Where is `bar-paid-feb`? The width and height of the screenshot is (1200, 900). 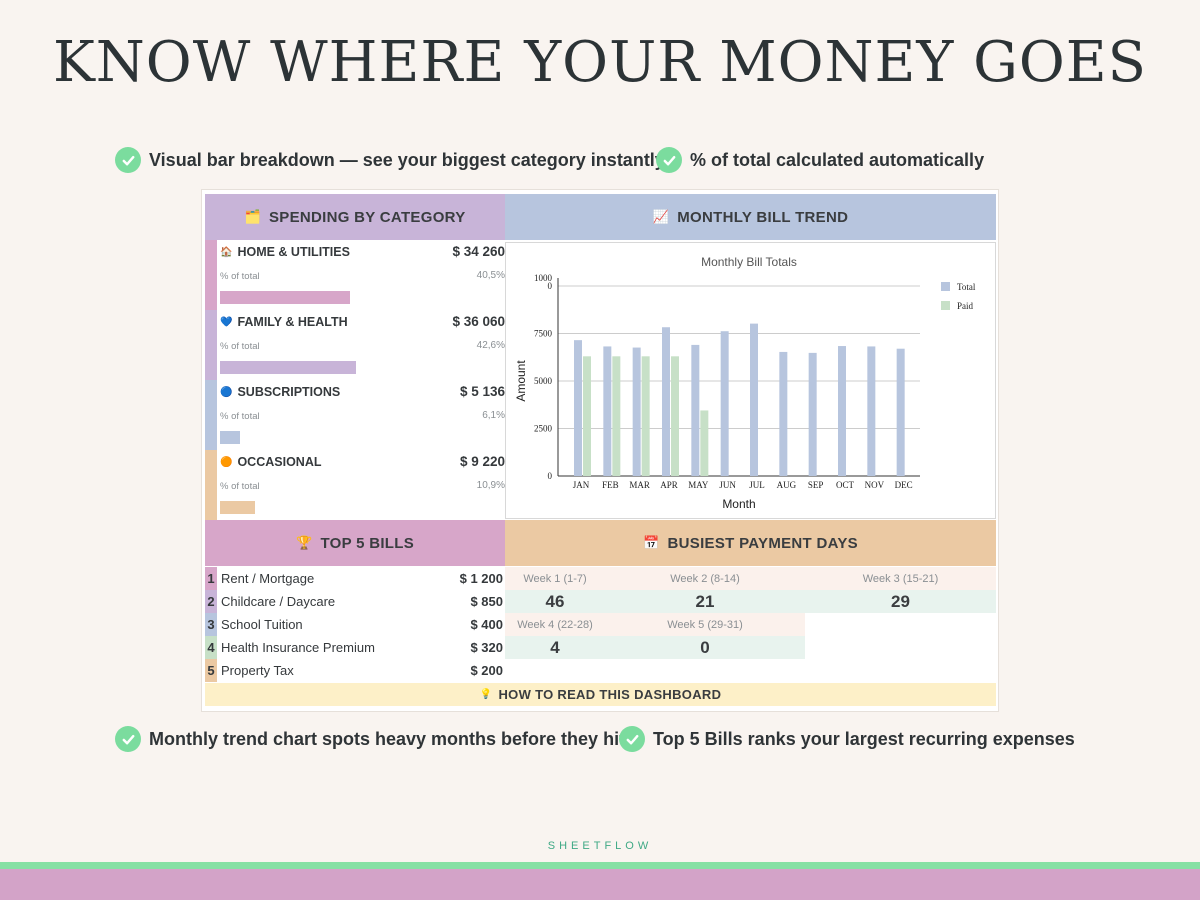
bar-paid-feb is located at coordinates (616, 416).